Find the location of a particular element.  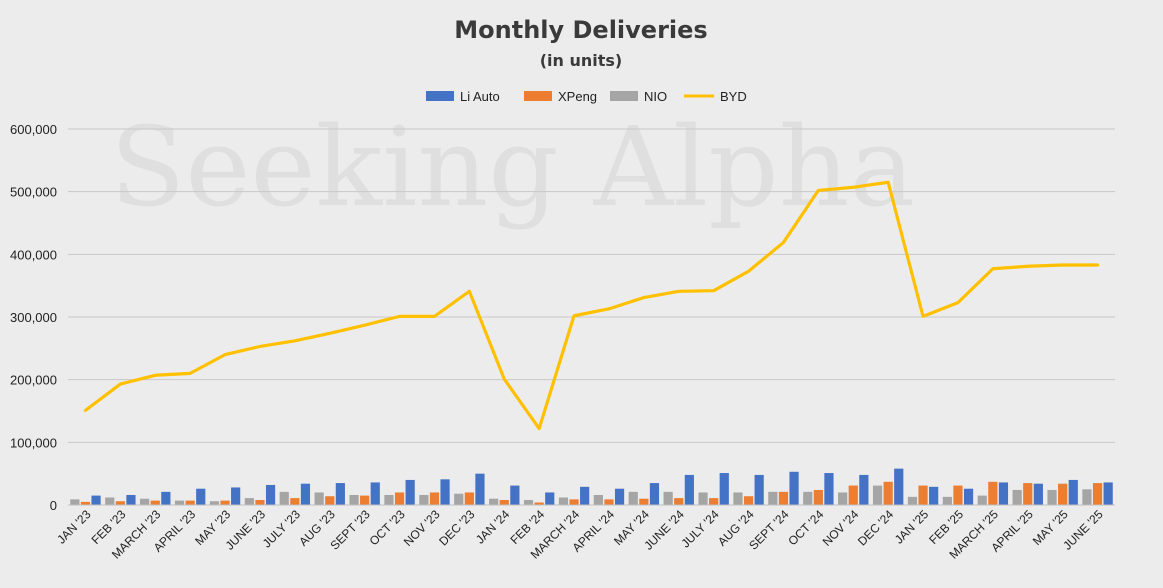

x-tick-label: JULY '23 is located at coordinates (282, 529).